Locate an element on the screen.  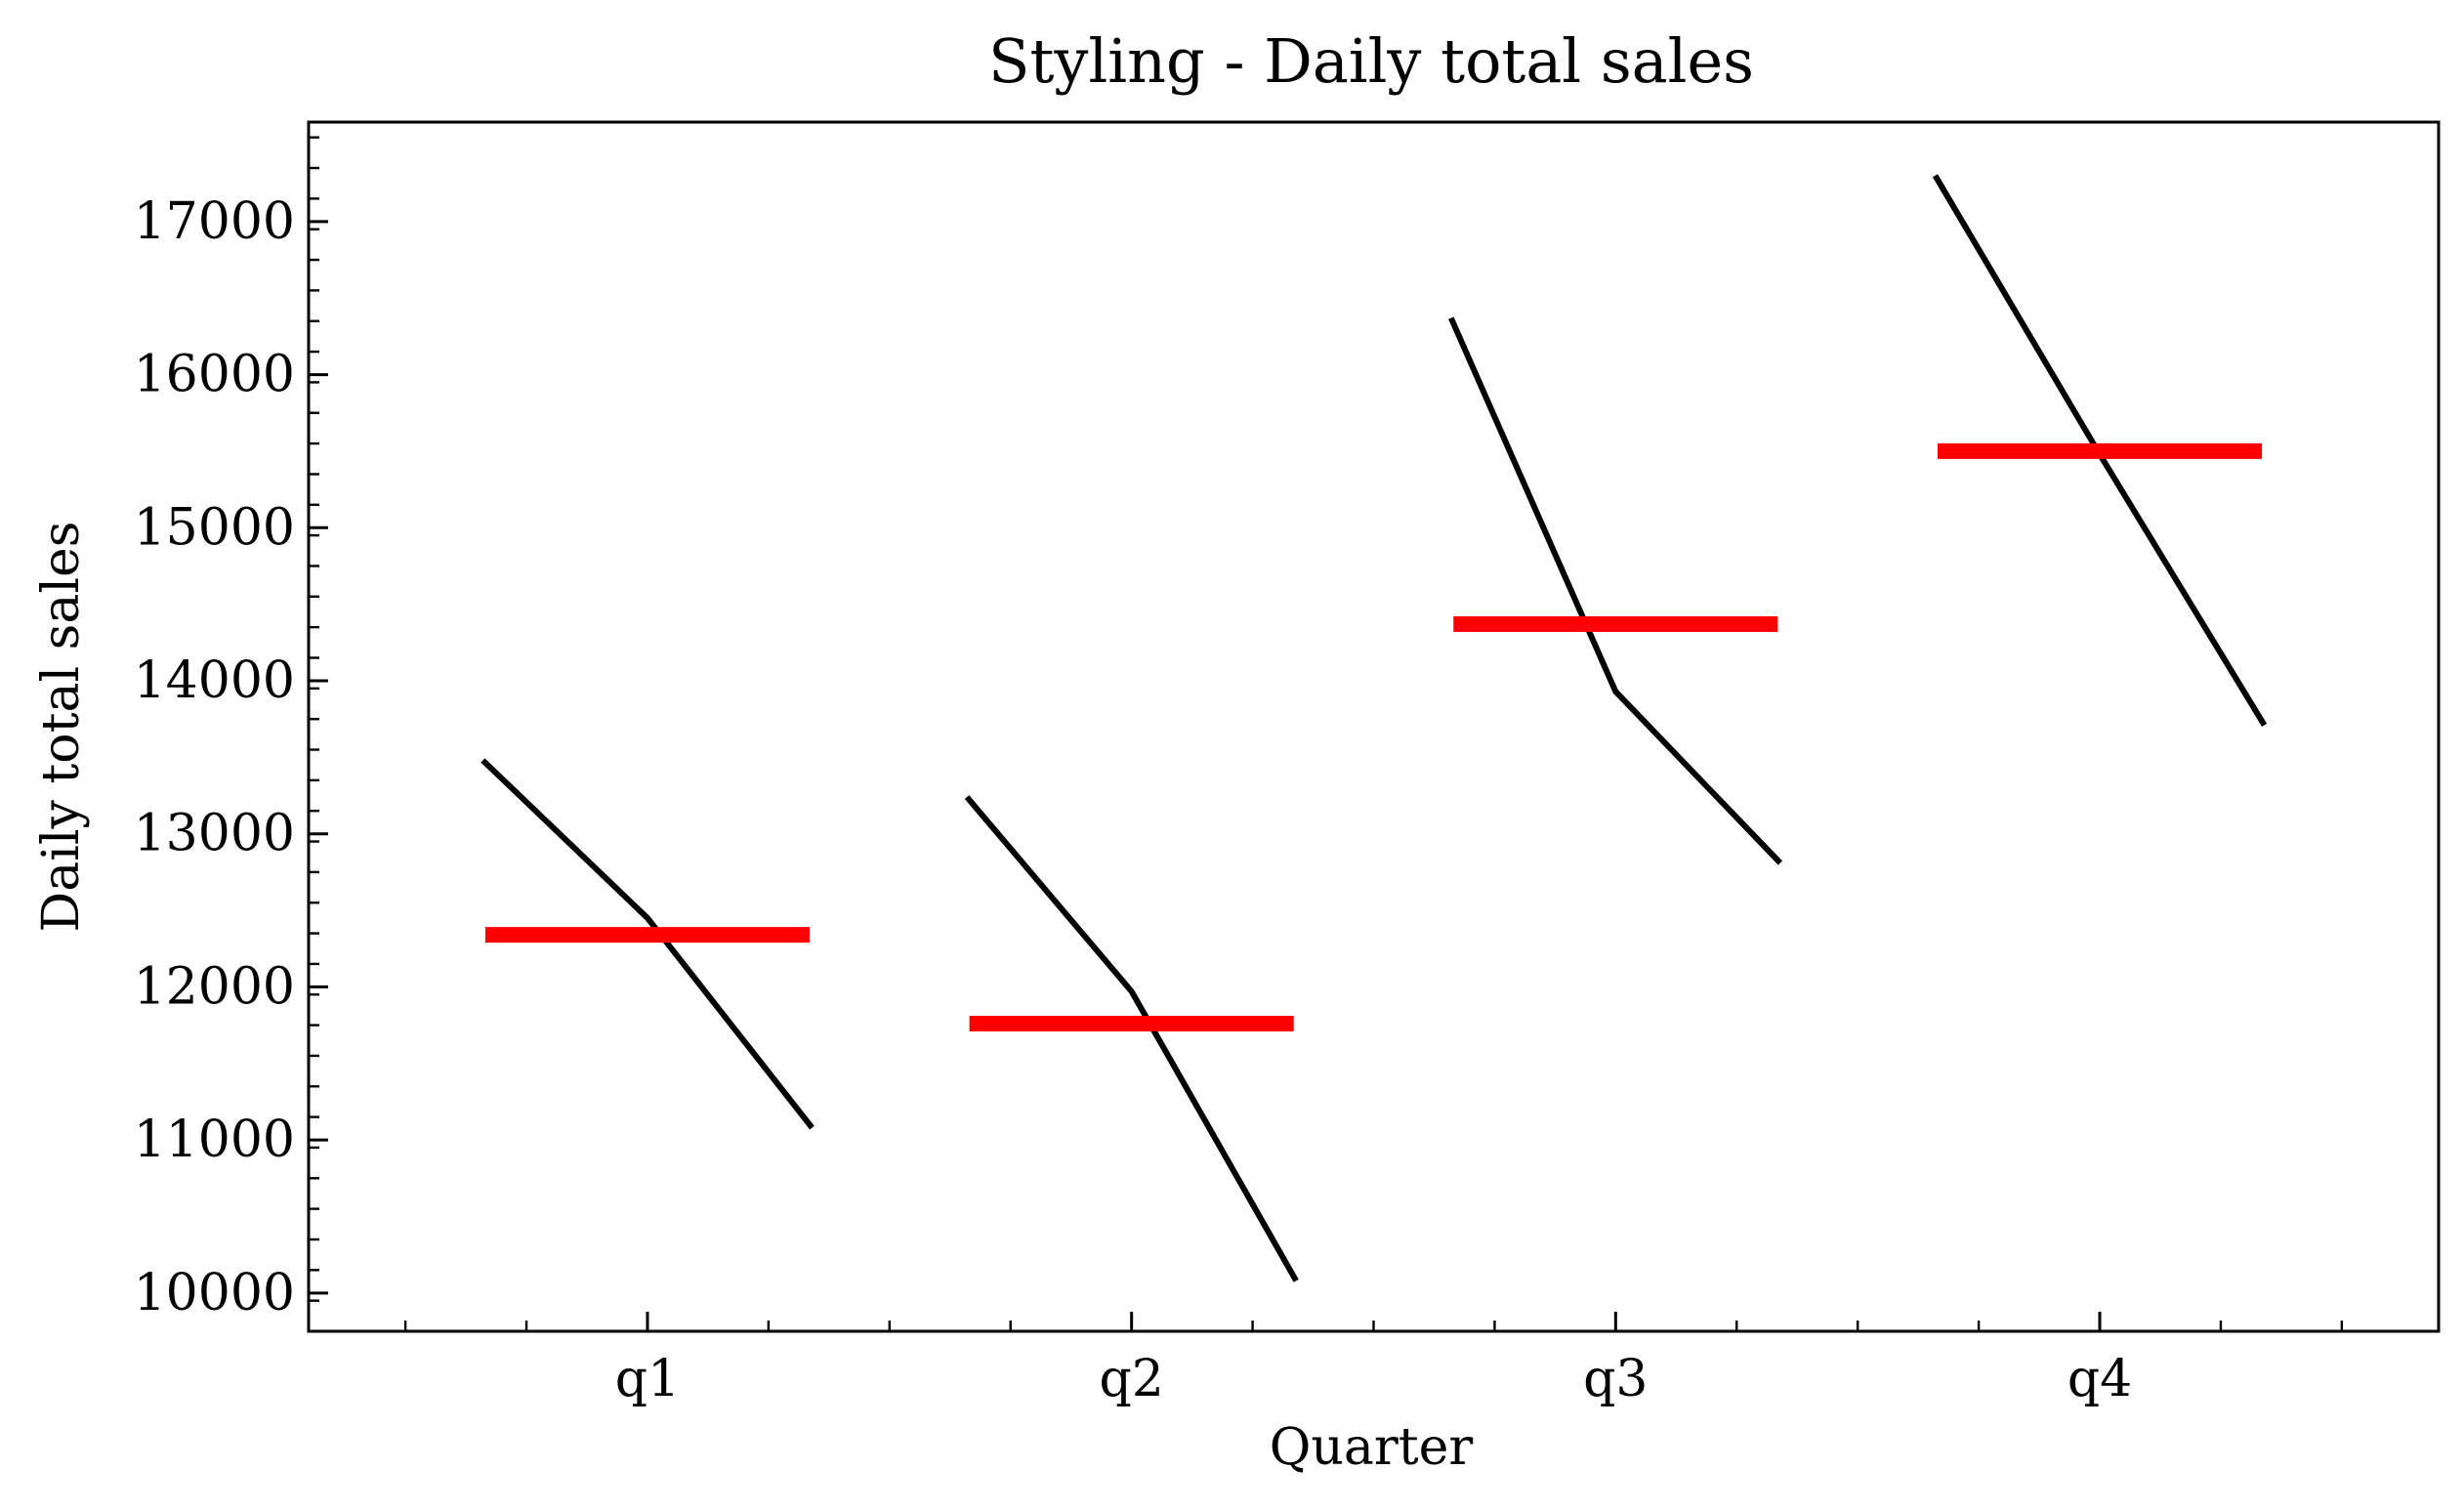
y-tick-label: 12000 is located at coordinates (215, 986).